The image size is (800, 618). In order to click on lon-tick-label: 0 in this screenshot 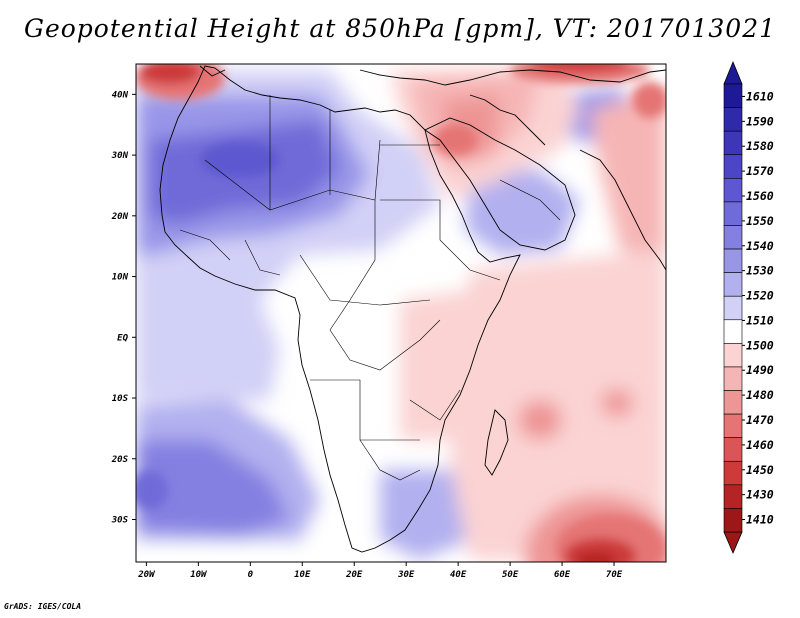, I will do `click(251, 575)`.